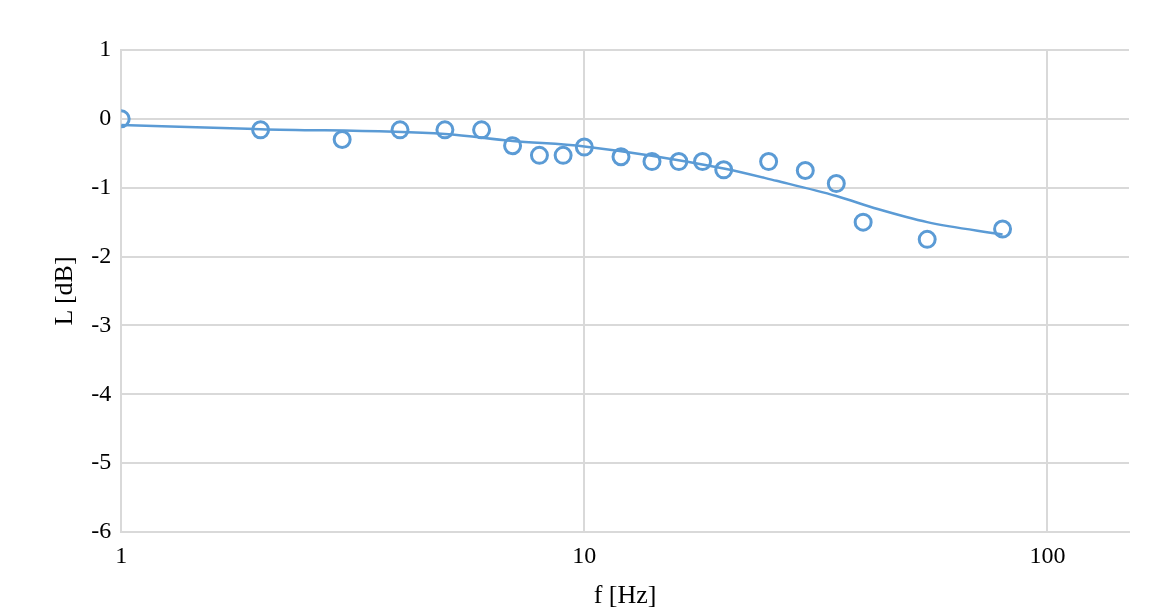  Describe the element at coordinates (1047, 554) in the screenshot. I see `x-tick-label: 100` at that location.